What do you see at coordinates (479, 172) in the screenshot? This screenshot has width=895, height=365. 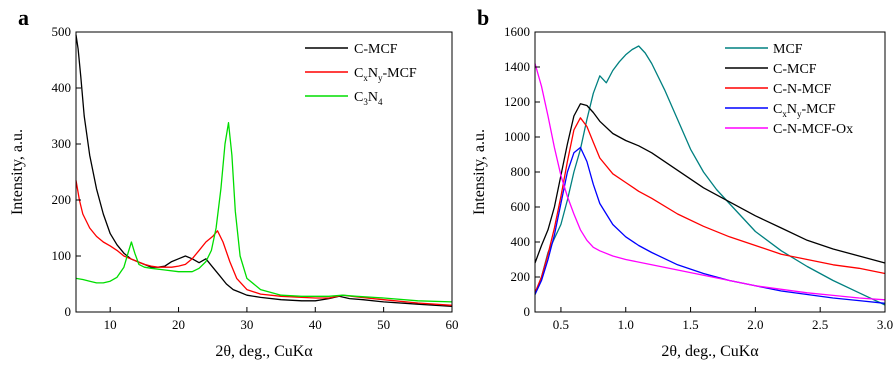 I see `panel-b-y-axis-title: Intensity, a.u.` at bounding box center [479, 172].